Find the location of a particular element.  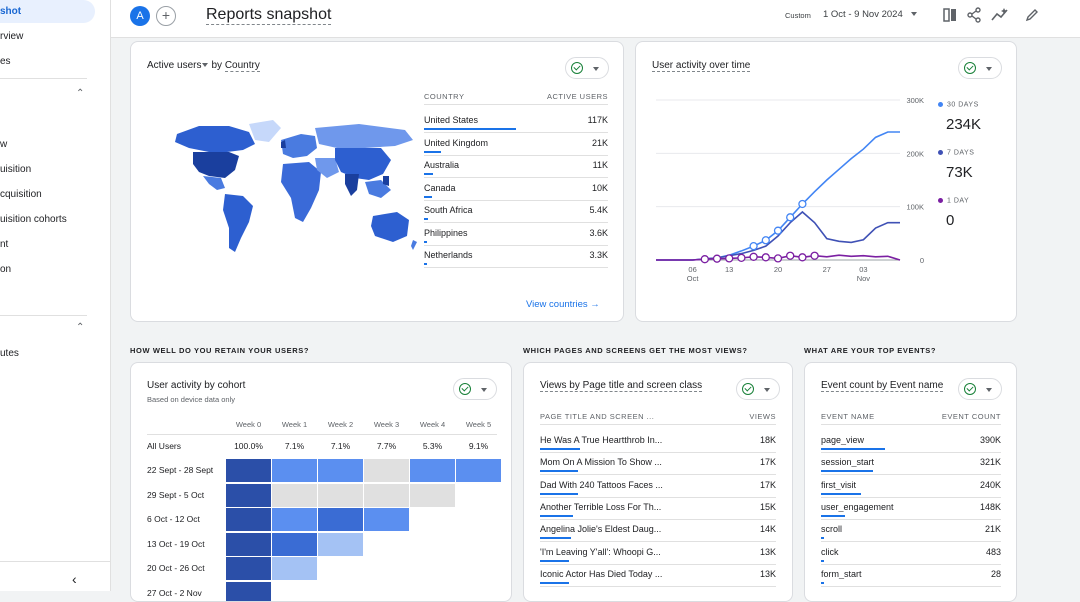

sidebar-item-user-attributes: utes is located at coordinates (9, 353).